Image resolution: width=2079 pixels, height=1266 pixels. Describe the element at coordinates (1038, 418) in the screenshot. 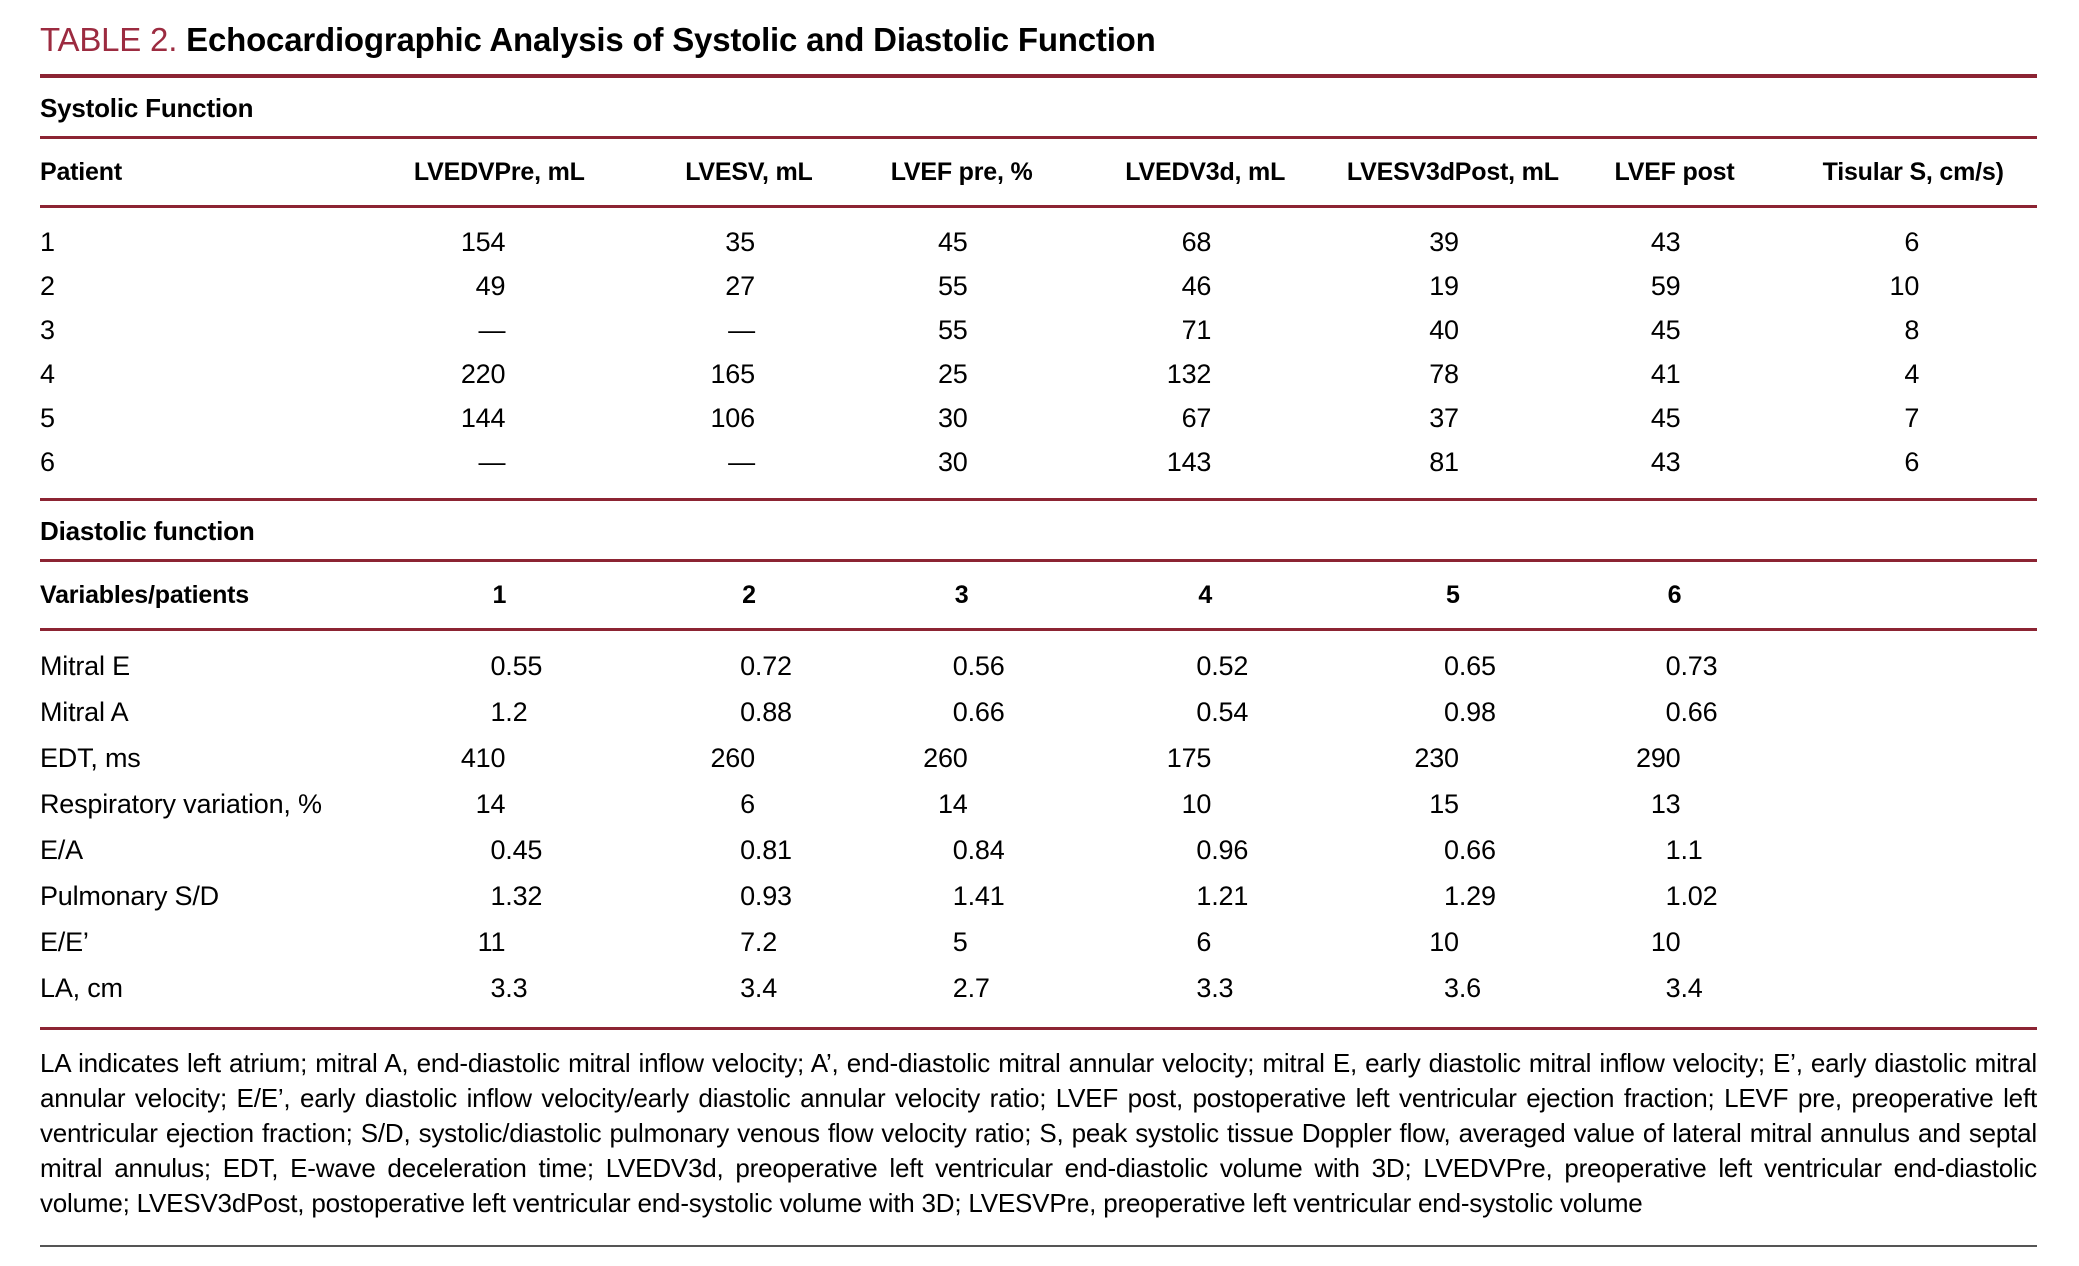

I see `table-row: 5 144 106 30 67 37 45 7` at that location.